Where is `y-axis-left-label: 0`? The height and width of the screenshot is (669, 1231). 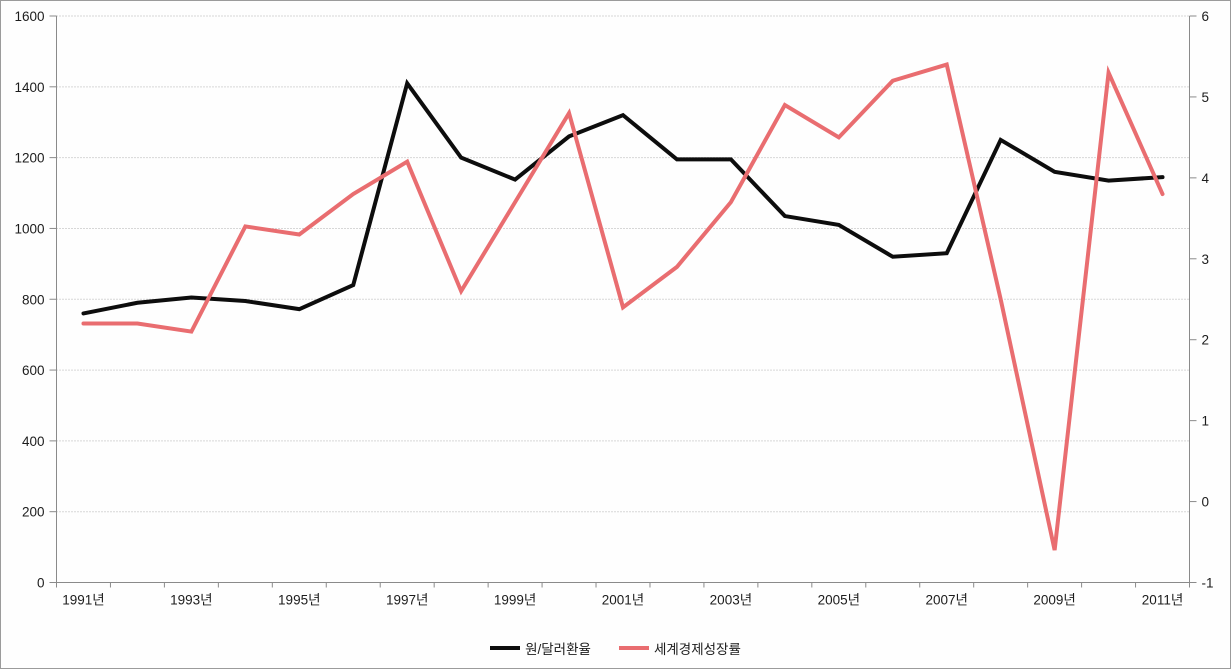 y-axis-left-label: 0 is located at coordinates (41, 583).